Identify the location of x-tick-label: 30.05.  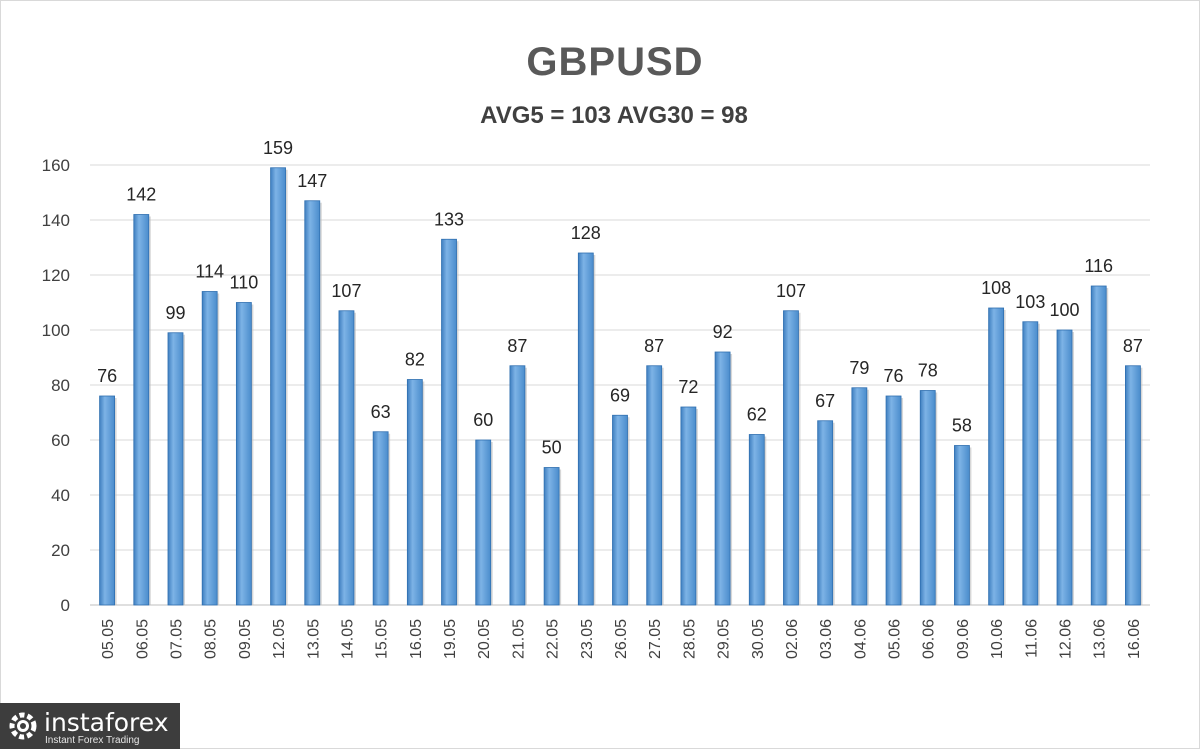
(758, 639).